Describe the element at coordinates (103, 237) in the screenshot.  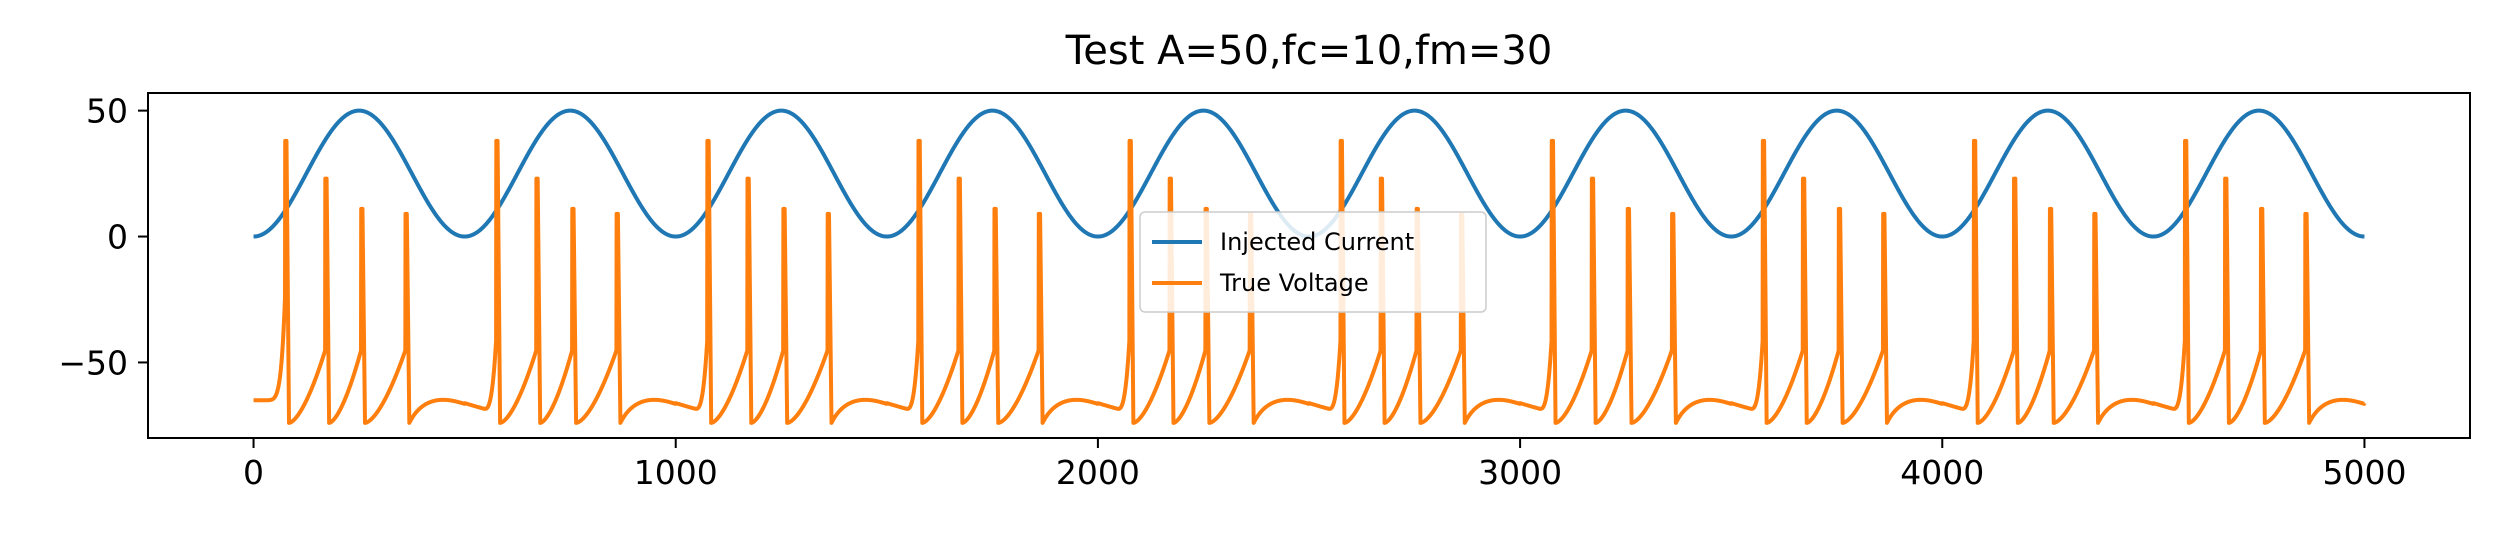
I see `y-axis: 50 0 −50` at that location.